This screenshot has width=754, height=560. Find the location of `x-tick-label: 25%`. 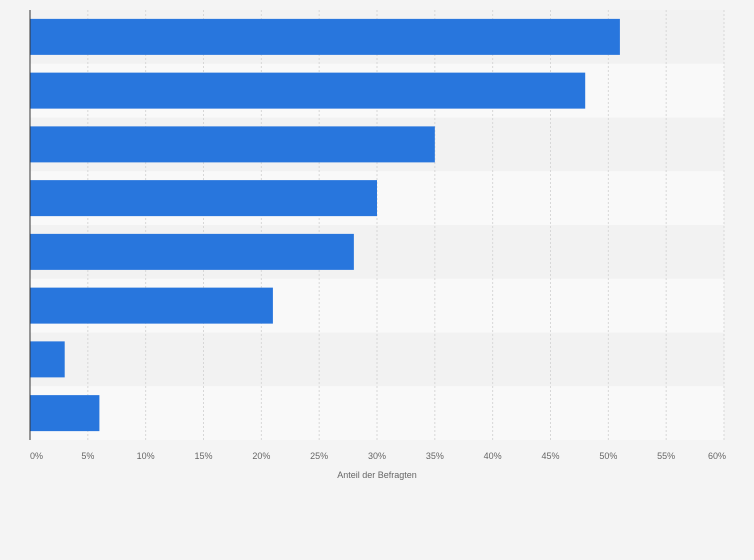

x-tick-label: 25% is located at coordinates (319, 456).